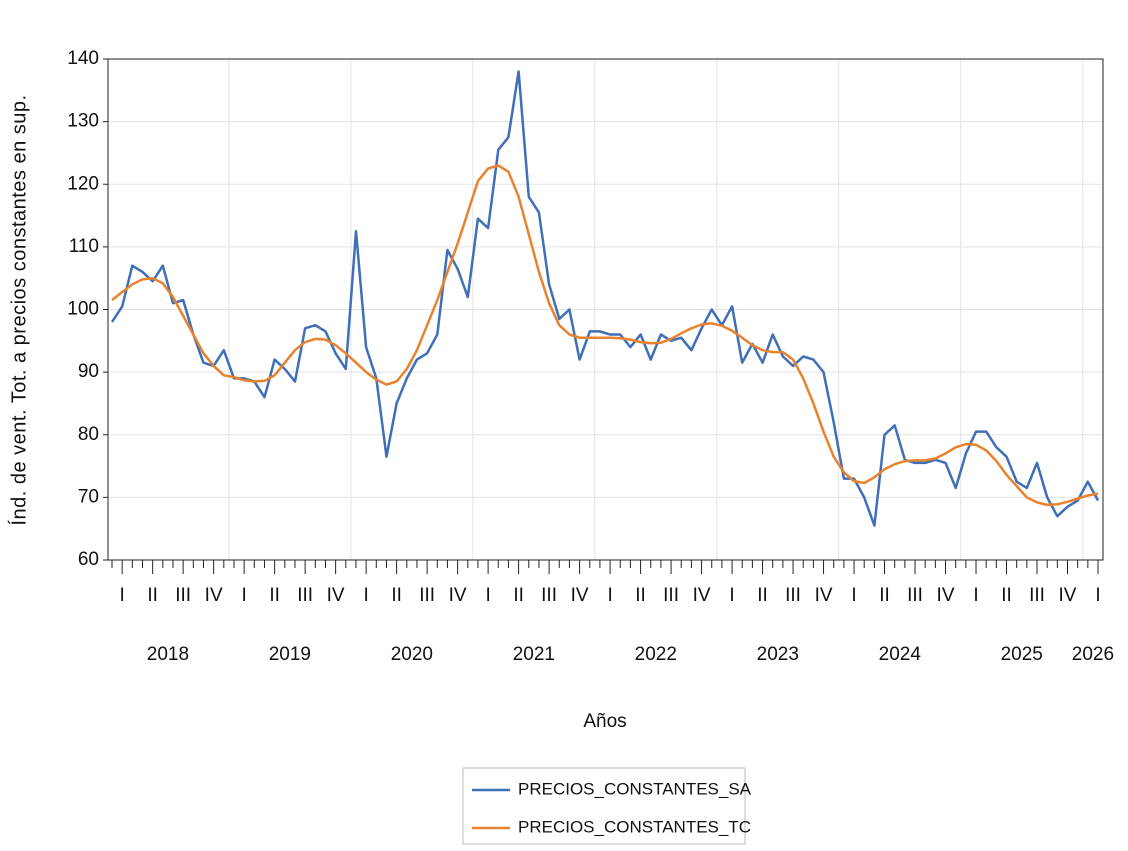 The image size is (1128, 851). I want to click on x-group-label: 2022, so click(656, 654).